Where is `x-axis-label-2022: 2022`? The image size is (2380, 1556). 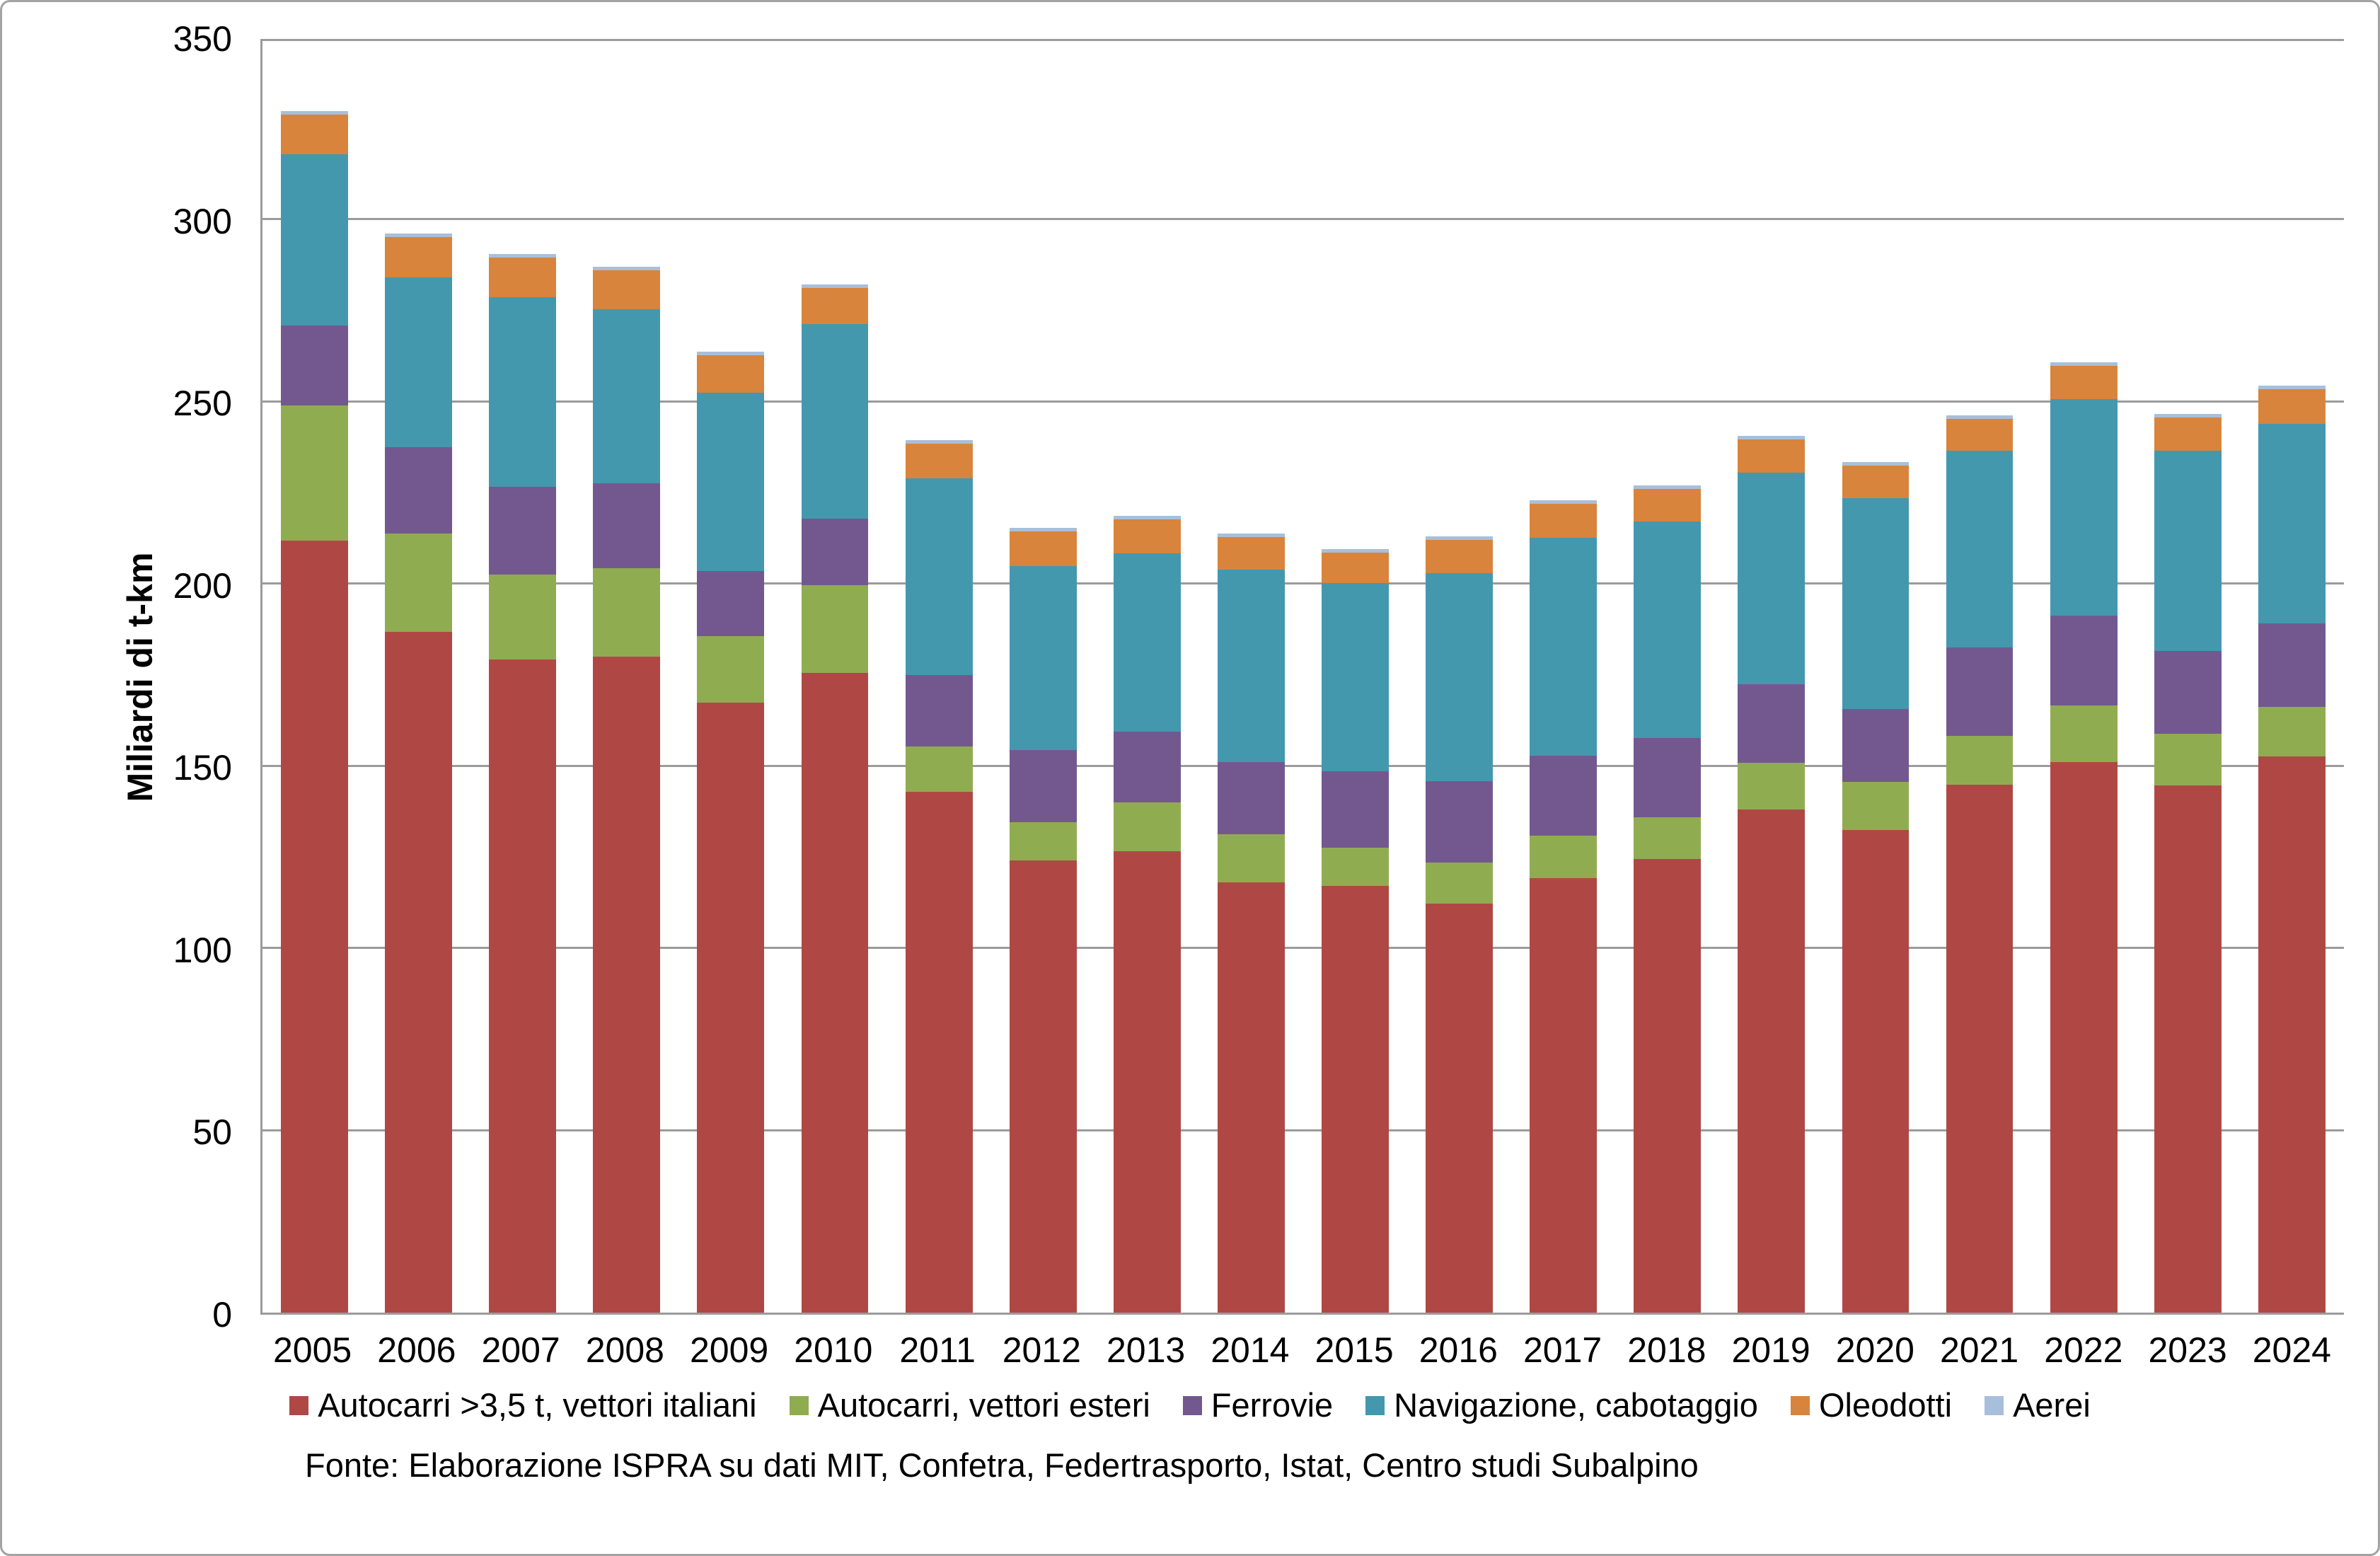
x-axis-label-2022: 2022 is located at coordinates (2084, 1350).